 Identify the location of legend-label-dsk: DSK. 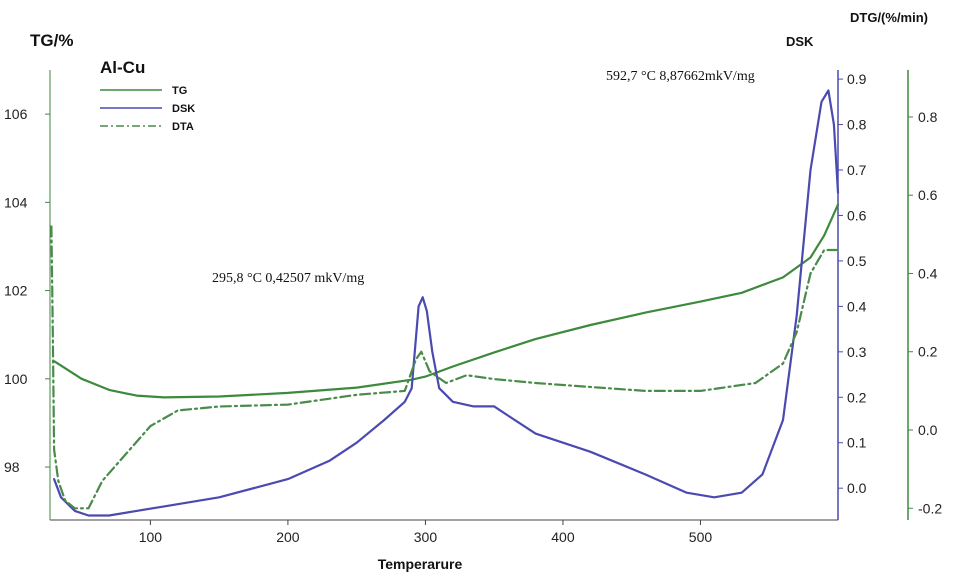
(183, 109).